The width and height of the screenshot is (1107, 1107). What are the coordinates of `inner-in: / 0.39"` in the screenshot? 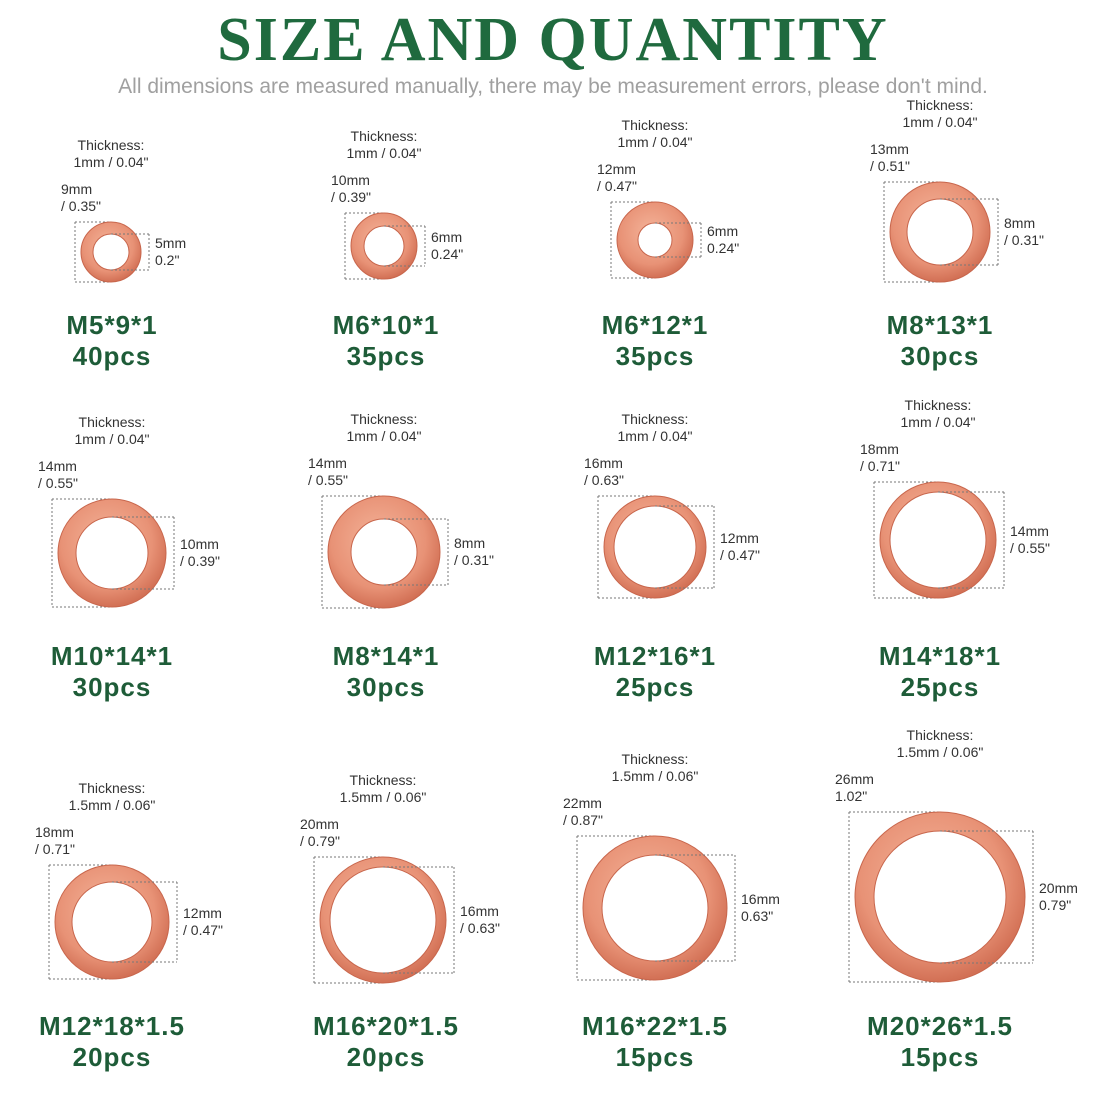 It's located at (200, 561).